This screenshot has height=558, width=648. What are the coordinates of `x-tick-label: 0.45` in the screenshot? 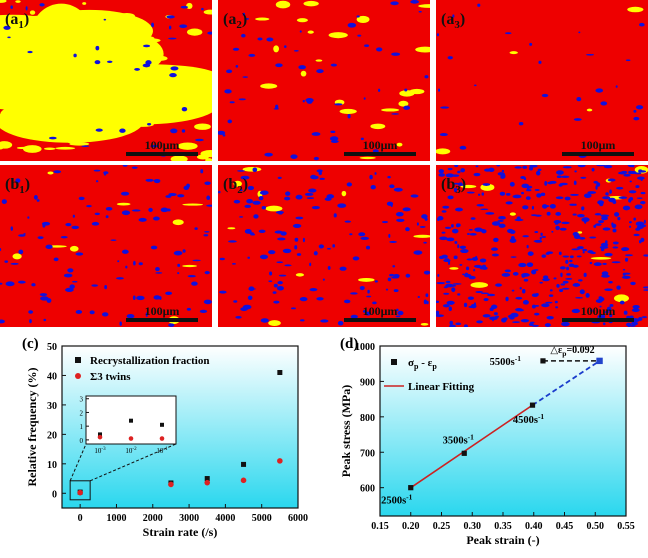 It's located at (565, 526).